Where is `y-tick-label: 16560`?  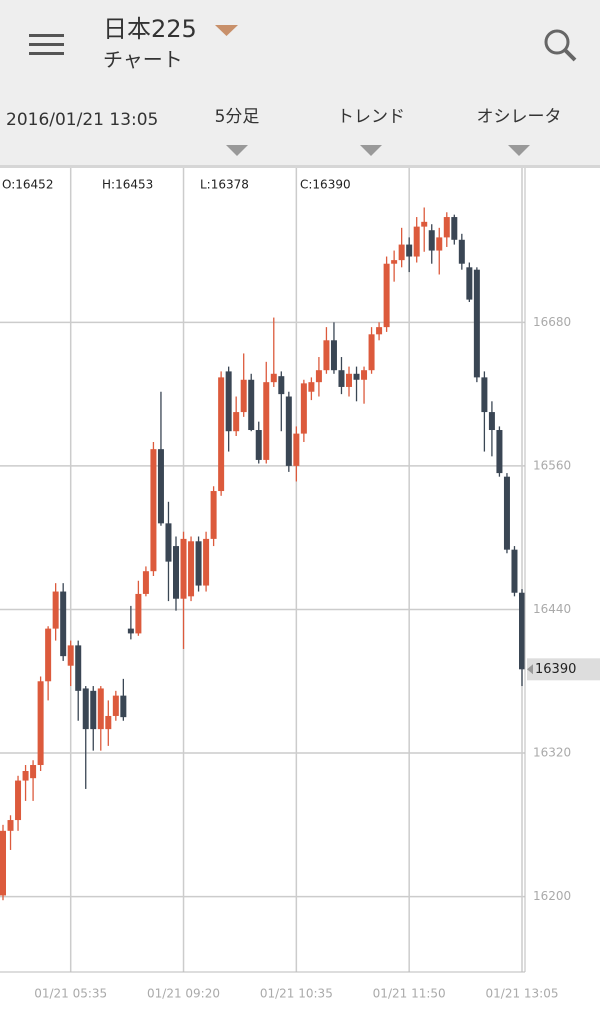
y-tick-label: 16560 is located at coordinates (552, 465).